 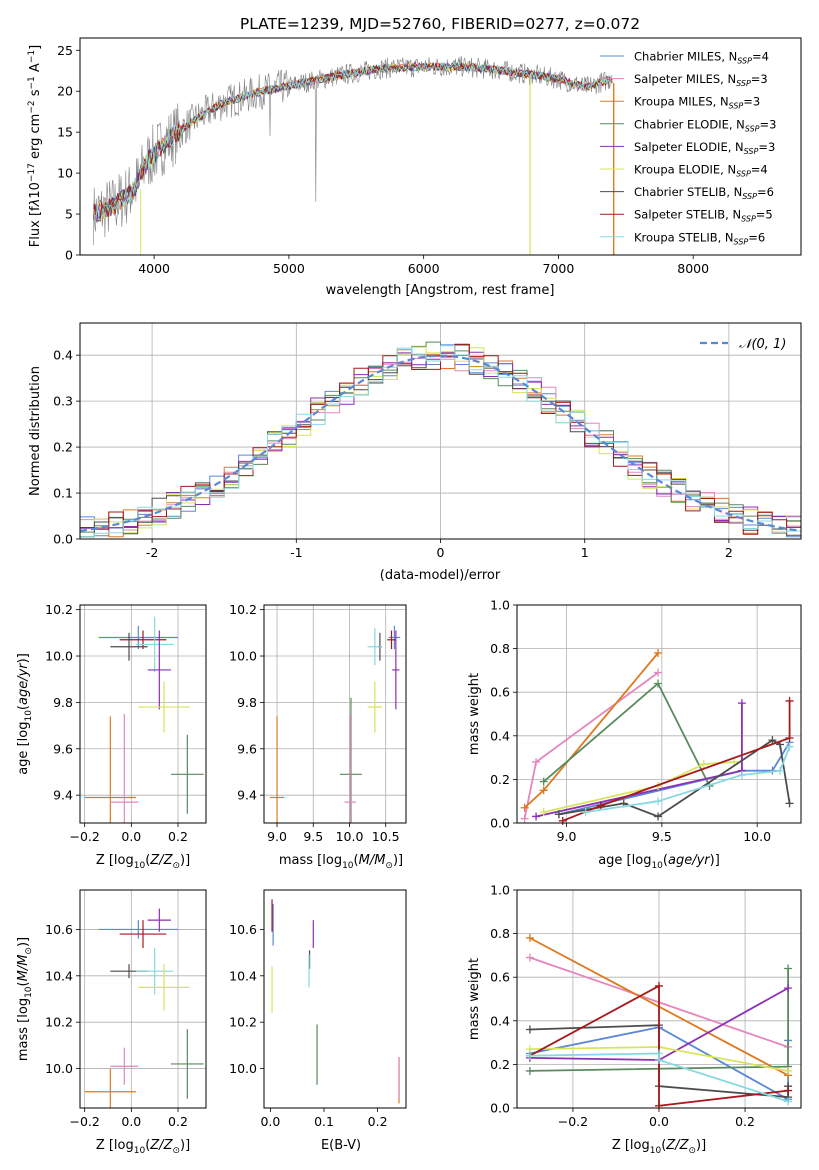 What do you see at coordinates (567, 836) in the screenshot?
I see `x-tick-label: 9.0` at bounding box center [567, 836].